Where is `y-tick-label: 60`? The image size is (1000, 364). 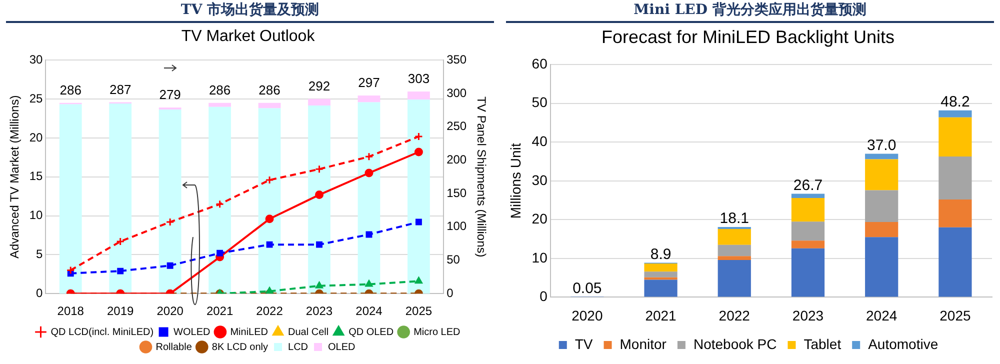 y-tick-label: 60 is located at coordinates (540, 63).